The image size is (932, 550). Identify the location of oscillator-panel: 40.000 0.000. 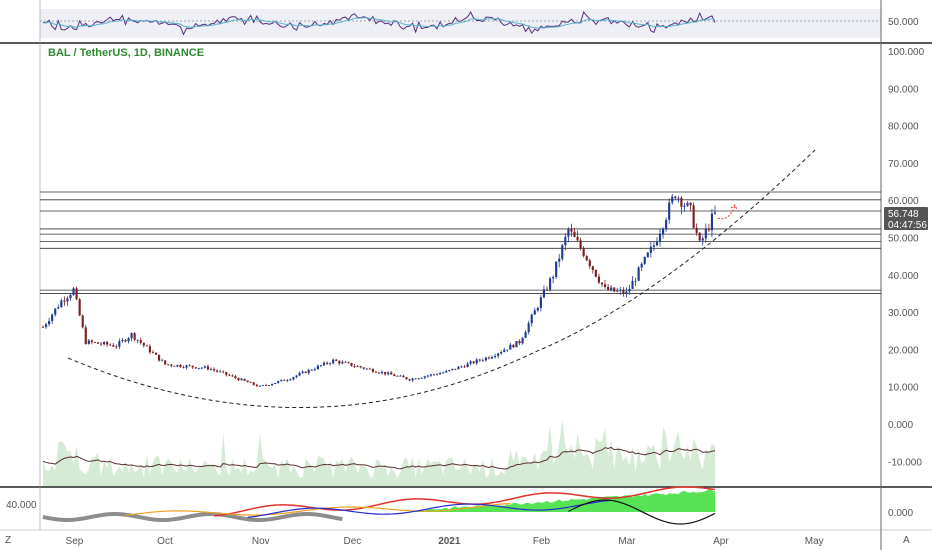
(459, 505).